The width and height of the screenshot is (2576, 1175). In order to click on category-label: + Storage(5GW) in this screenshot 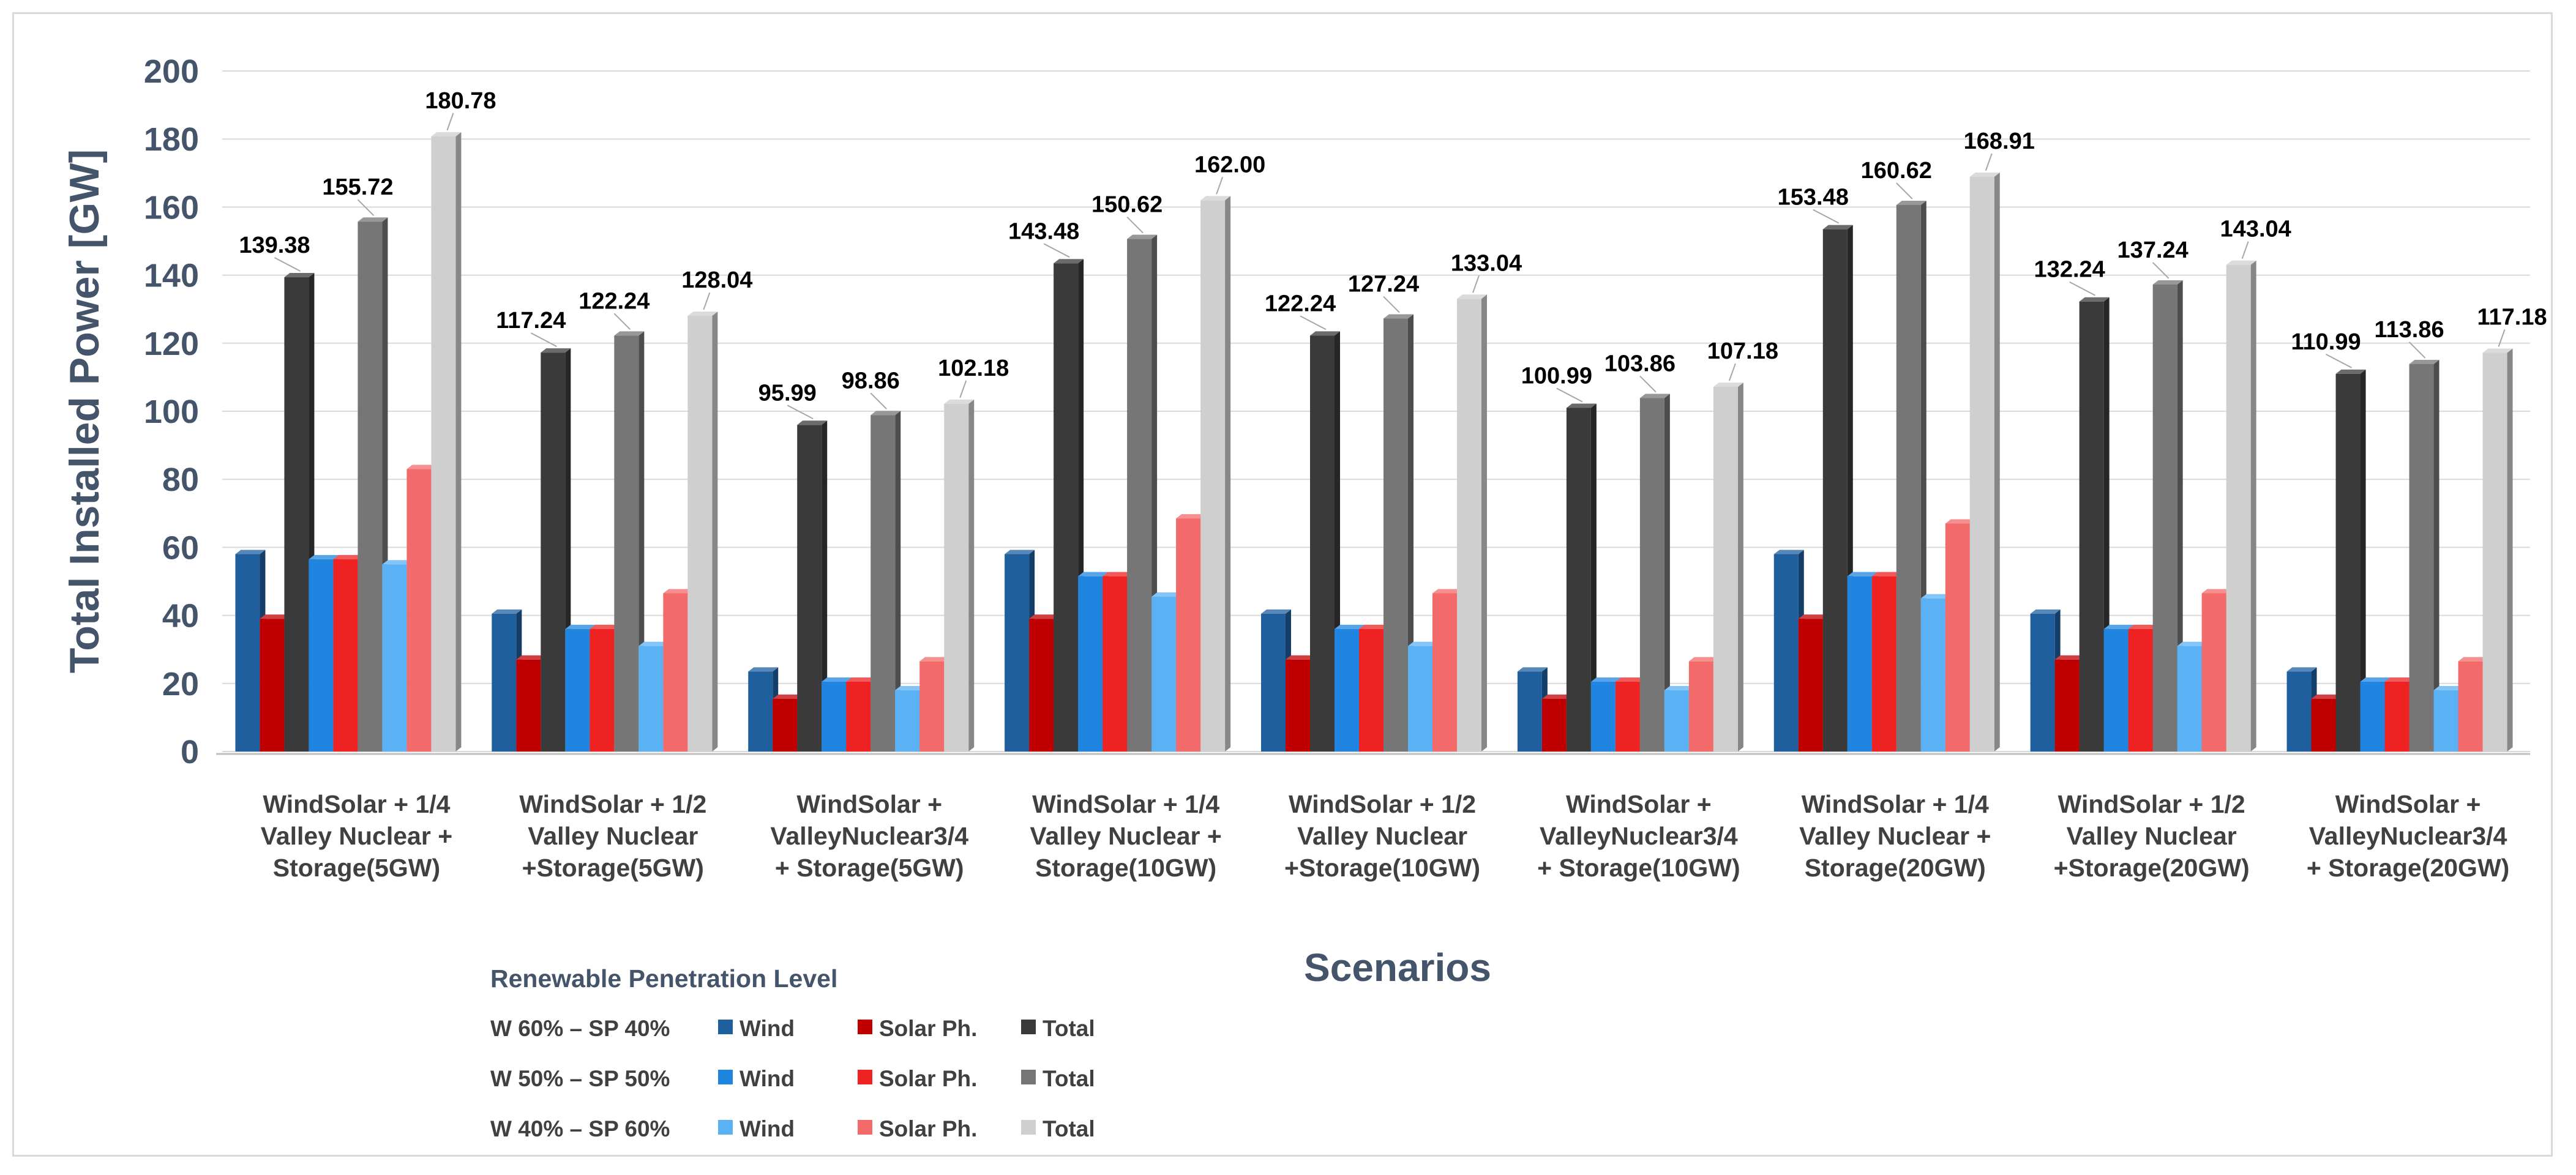, I will do `click(869, 868)`.